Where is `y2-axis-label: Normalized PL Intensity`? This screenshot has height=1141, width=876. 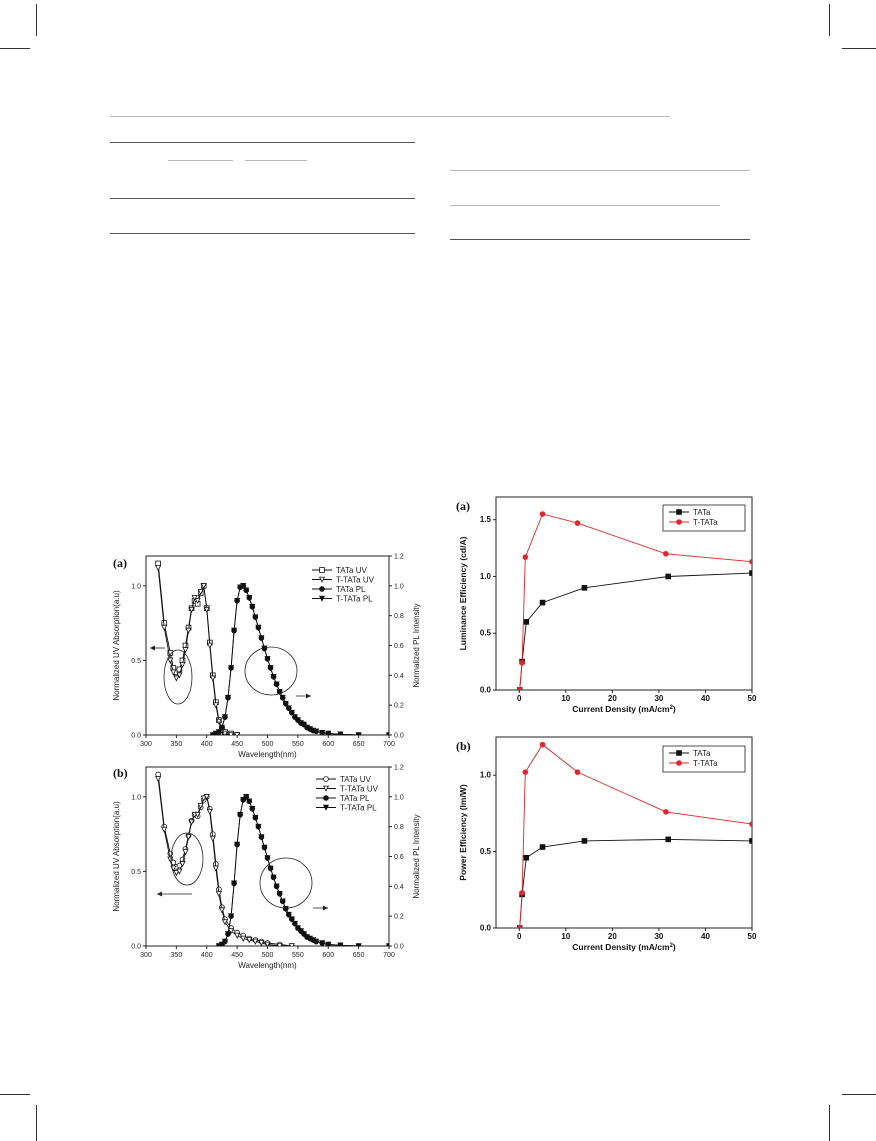 y2-axis-label: Normalized PL Intensity is located at coordinates (416, 856).